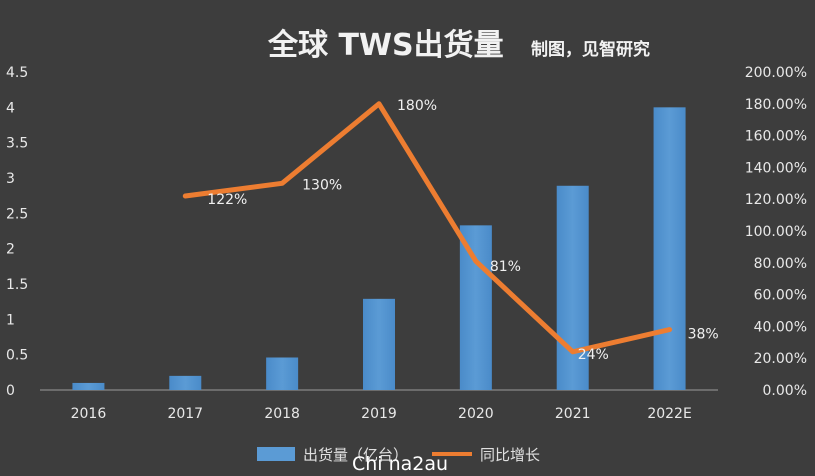 This screenshot has height=476, width=815. What do you see at coordinates (185, 414) in the screenshot?
I see `x-tick-label: 2017` at bounding box center [185, 414].